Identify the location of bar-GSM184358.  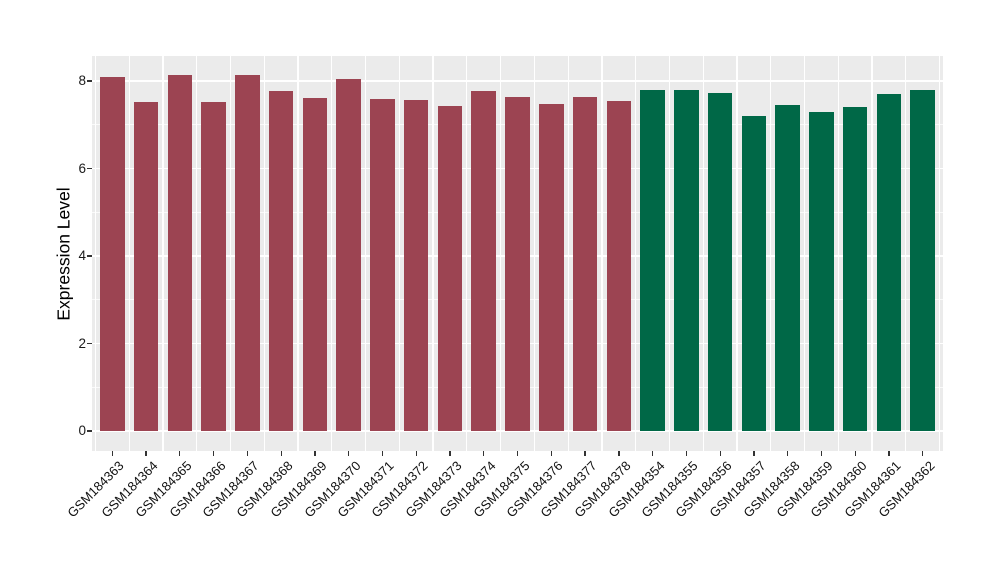
(787, 268).